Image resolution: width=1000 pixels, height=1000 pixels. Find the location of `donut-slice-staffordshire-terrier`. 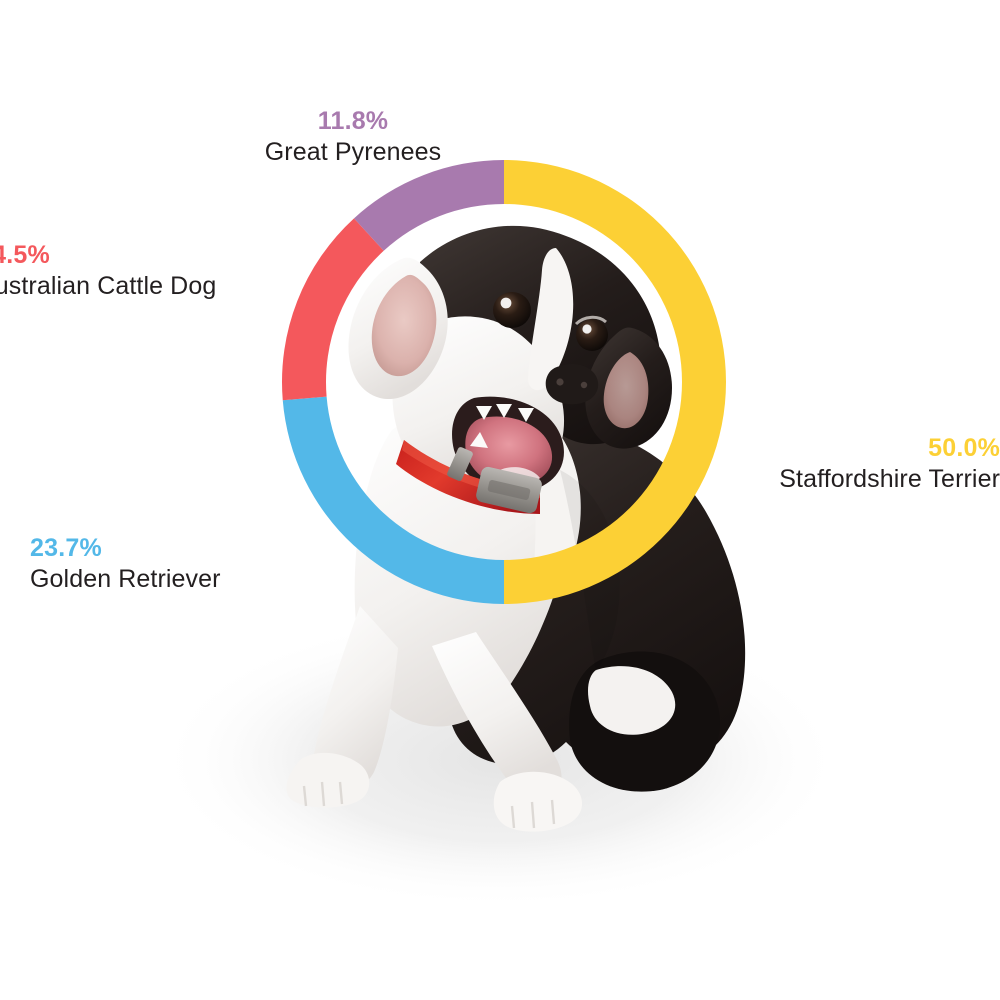

donut-slice-staffordshire-terrier is located at coordinates (615, 382).